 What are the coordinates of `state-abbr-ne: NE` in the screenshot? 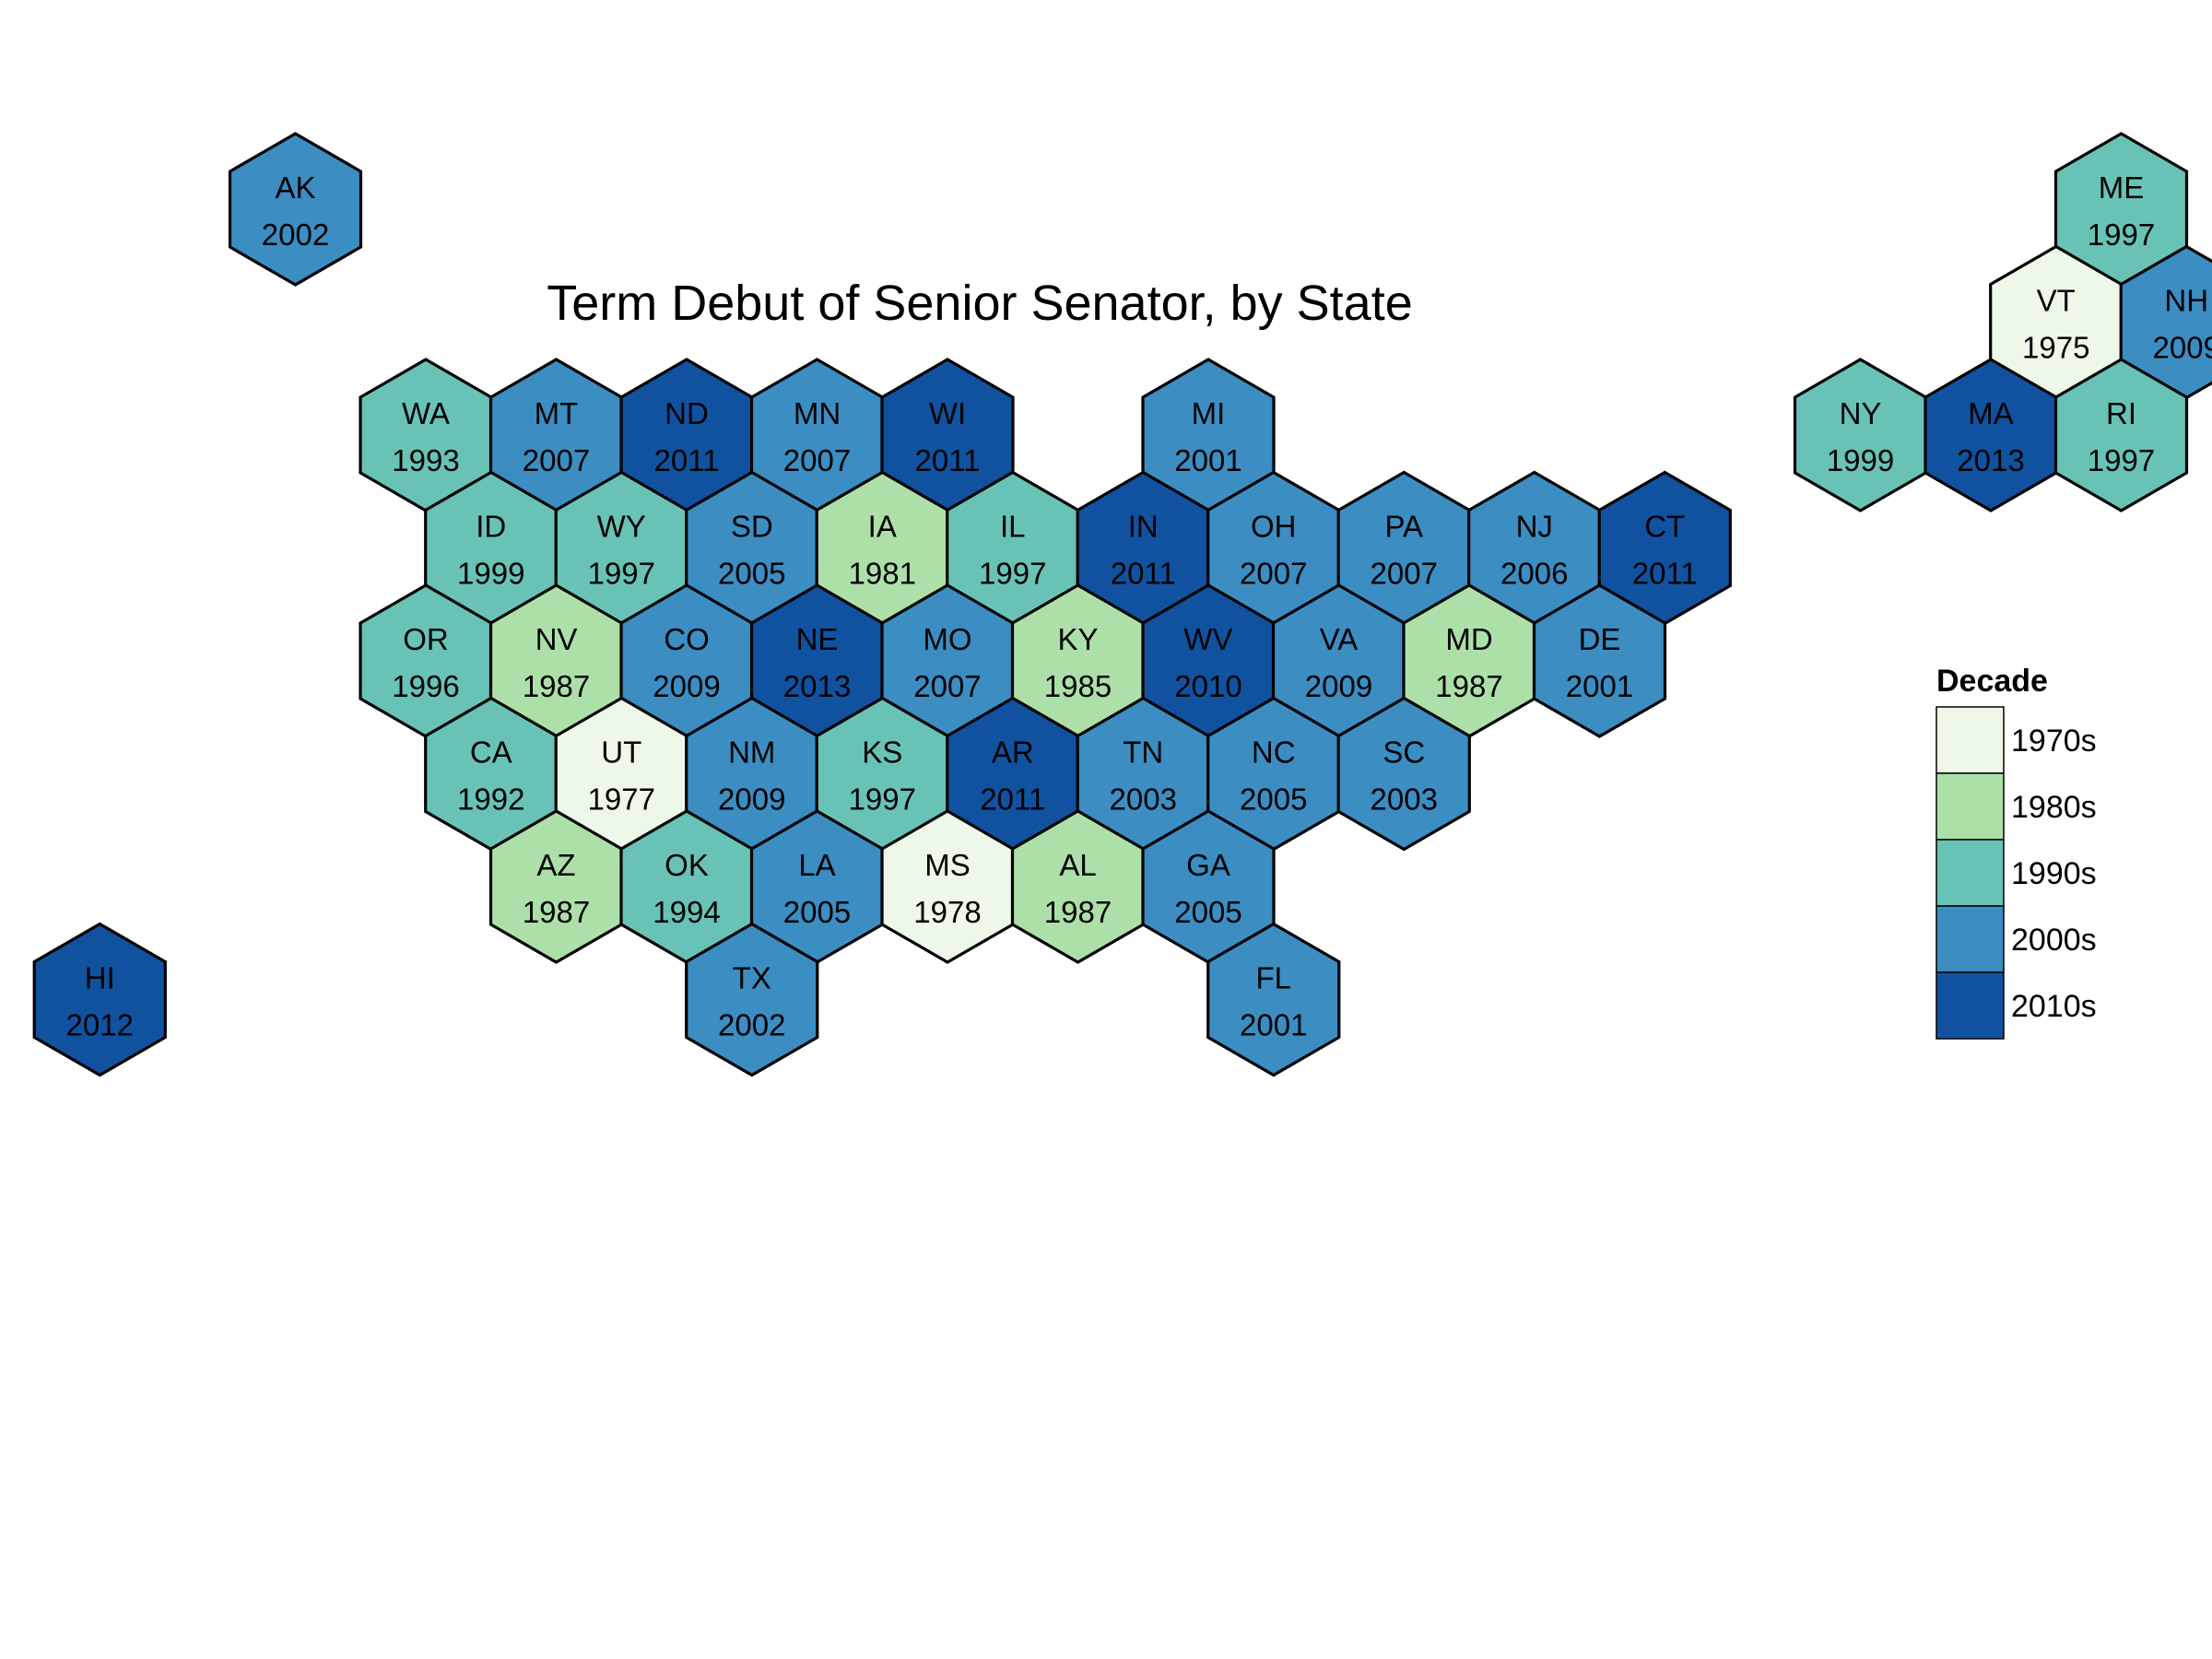 It's located at (817, 639).